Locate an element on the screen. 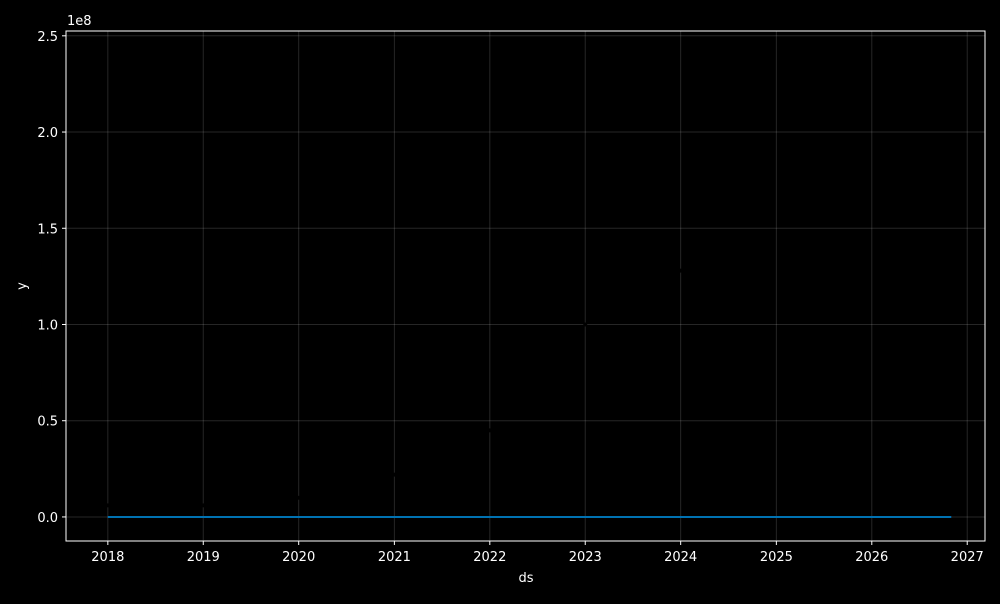 Image resolution: width=1000 pixels, height=604 pixels. y-tick-label: 1.5 is located at coordinates (47, 229).